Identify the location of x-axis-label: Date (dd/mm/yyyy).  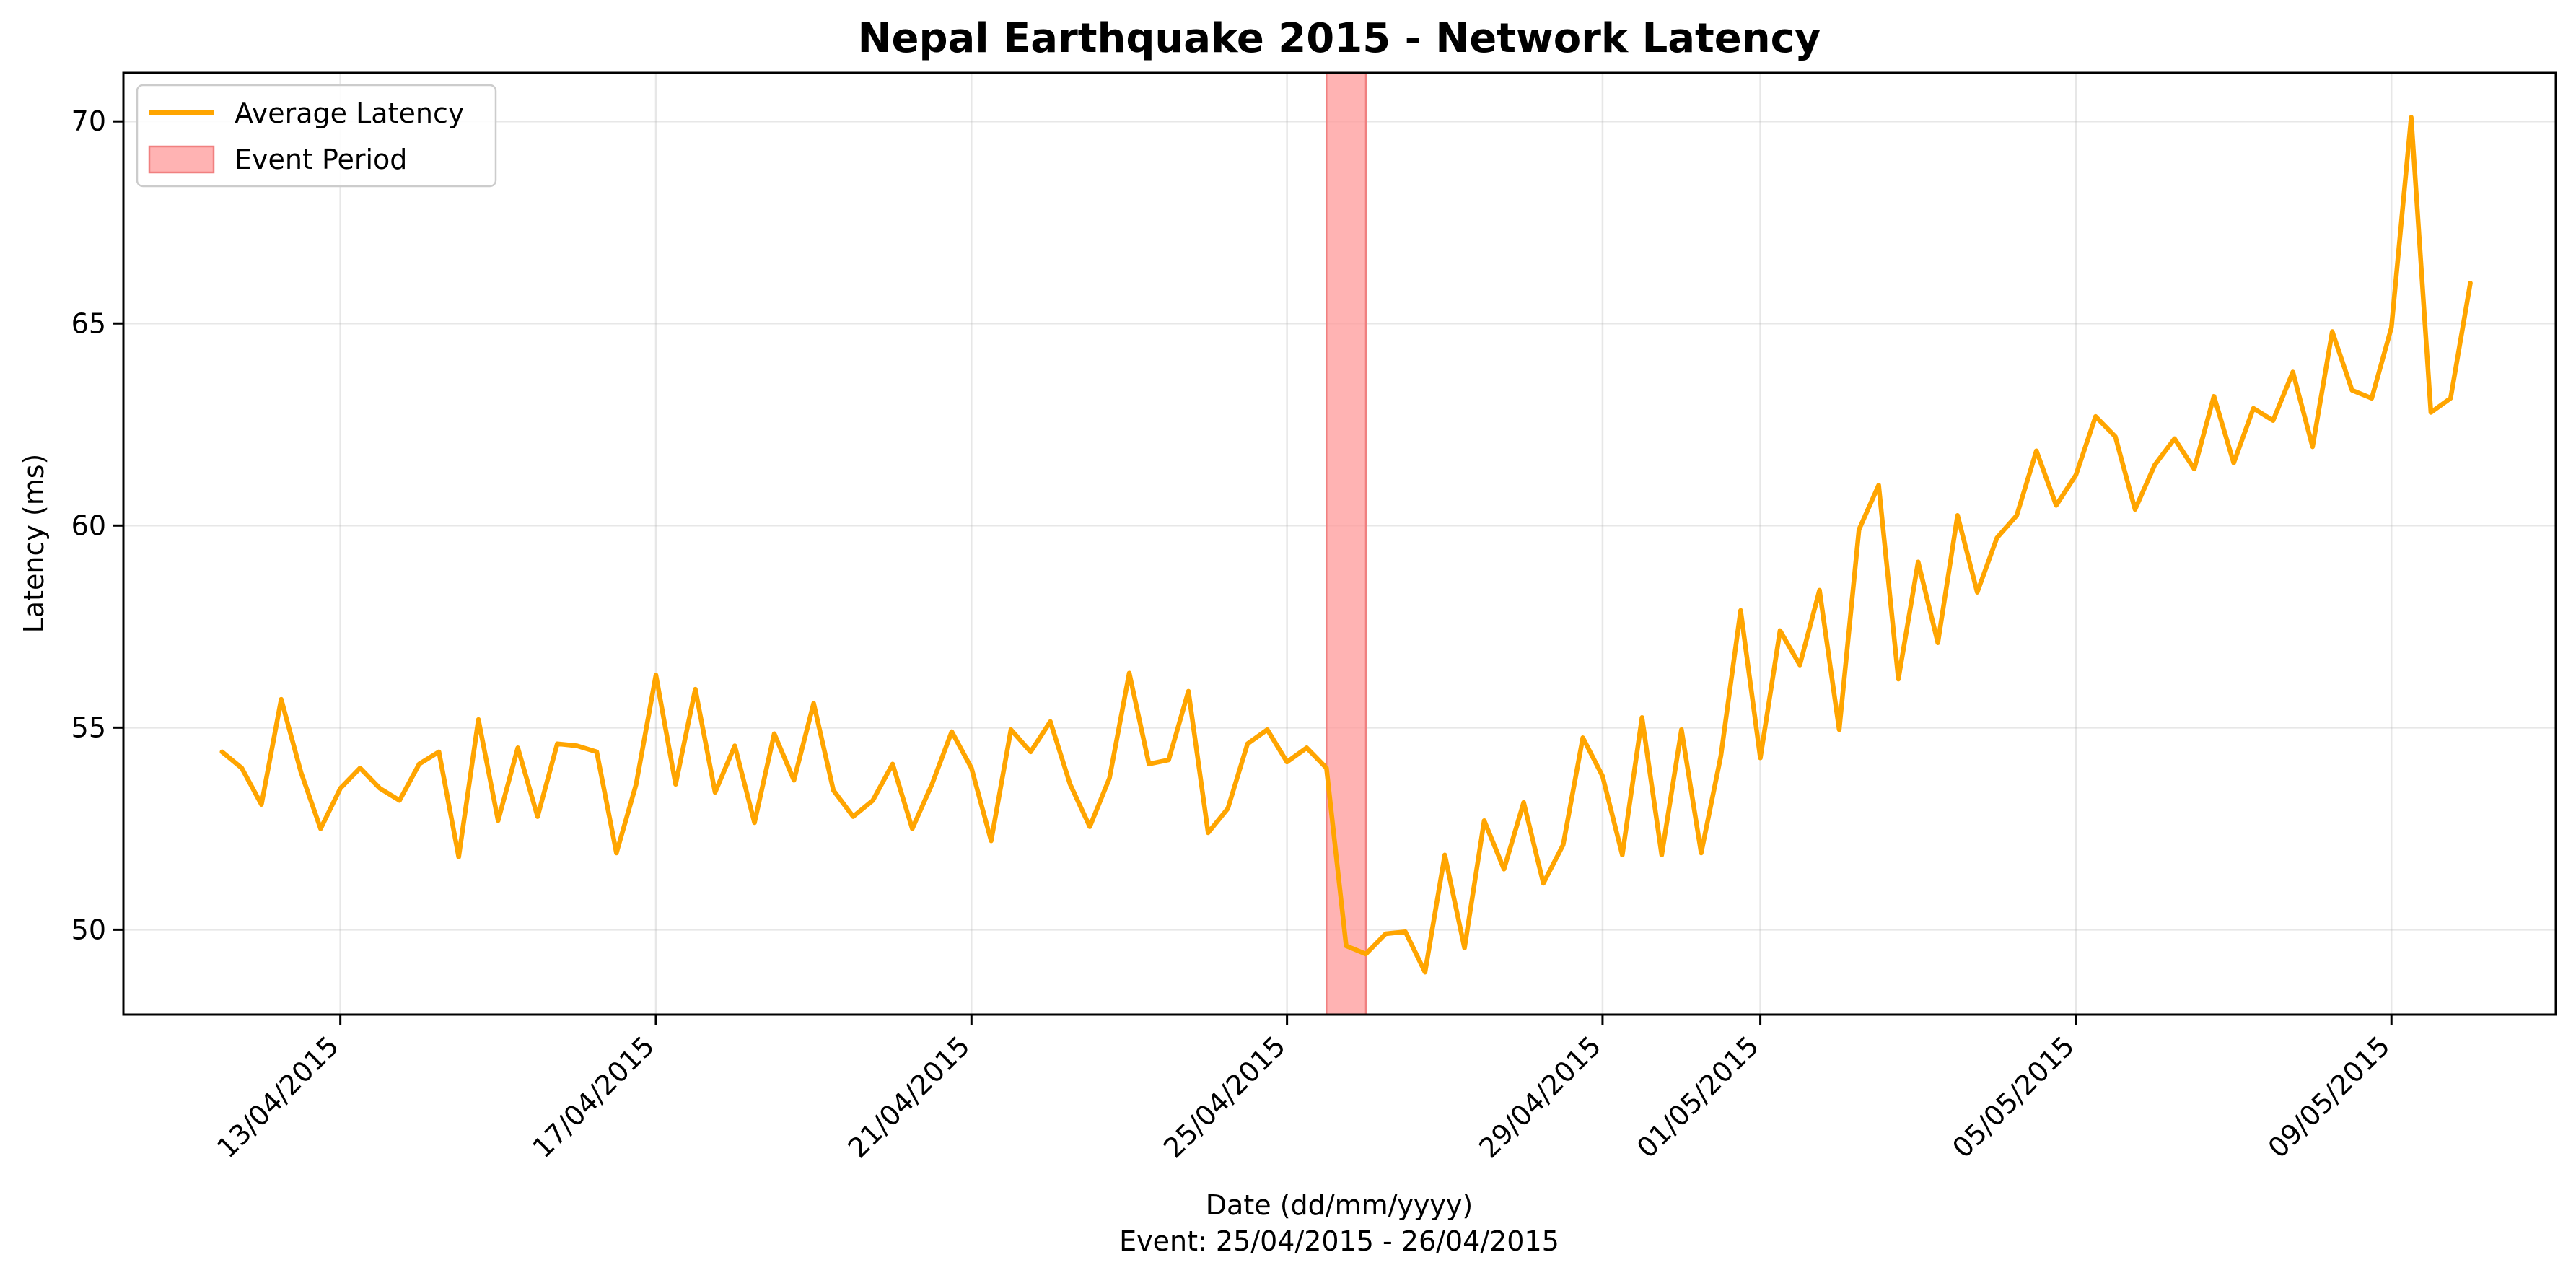
(1339, 1205).